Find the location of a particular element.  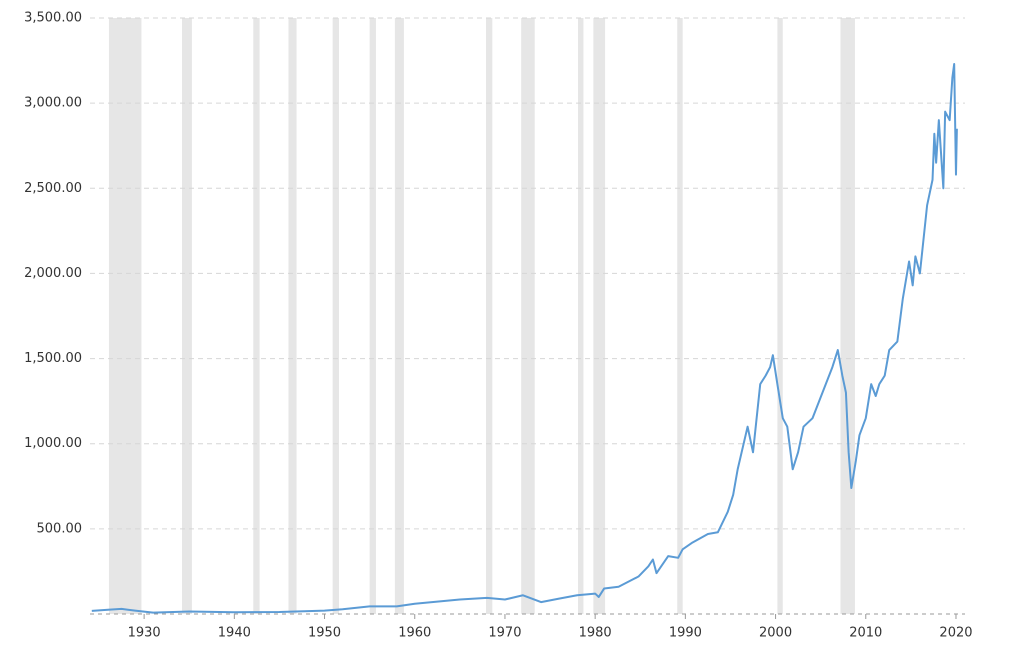

x-tick-label: 2010 is located at coordinates (865, 633).